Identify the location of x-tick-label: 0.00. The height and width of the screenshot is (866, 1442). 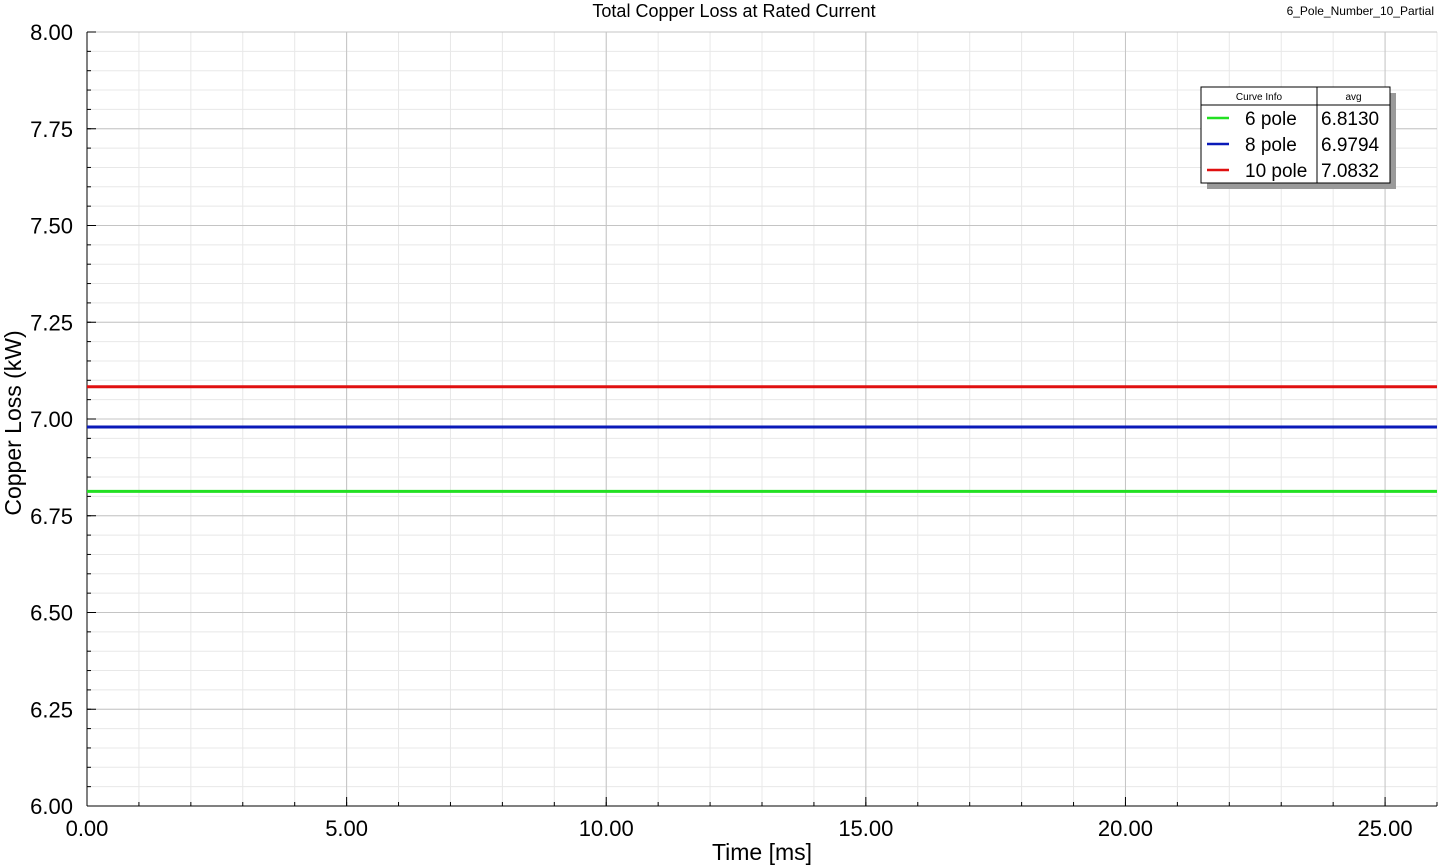
(87, 828).